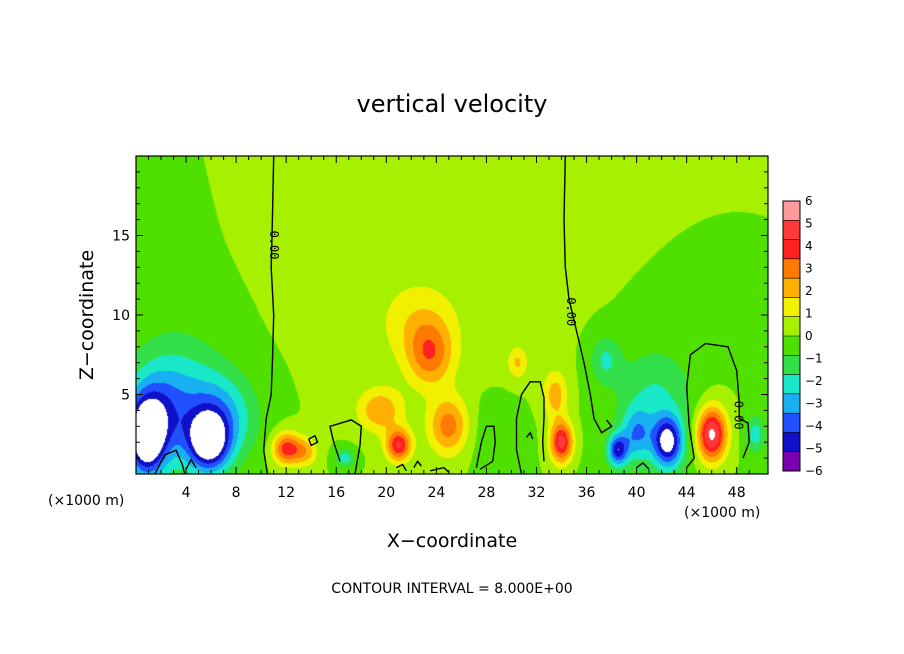 The width and height of the screenshot is (904, 654). What do you see at coordinates (236, 493) in the screenshot?
I see `x-tick-label: 8` at bounding box center [236, 493].